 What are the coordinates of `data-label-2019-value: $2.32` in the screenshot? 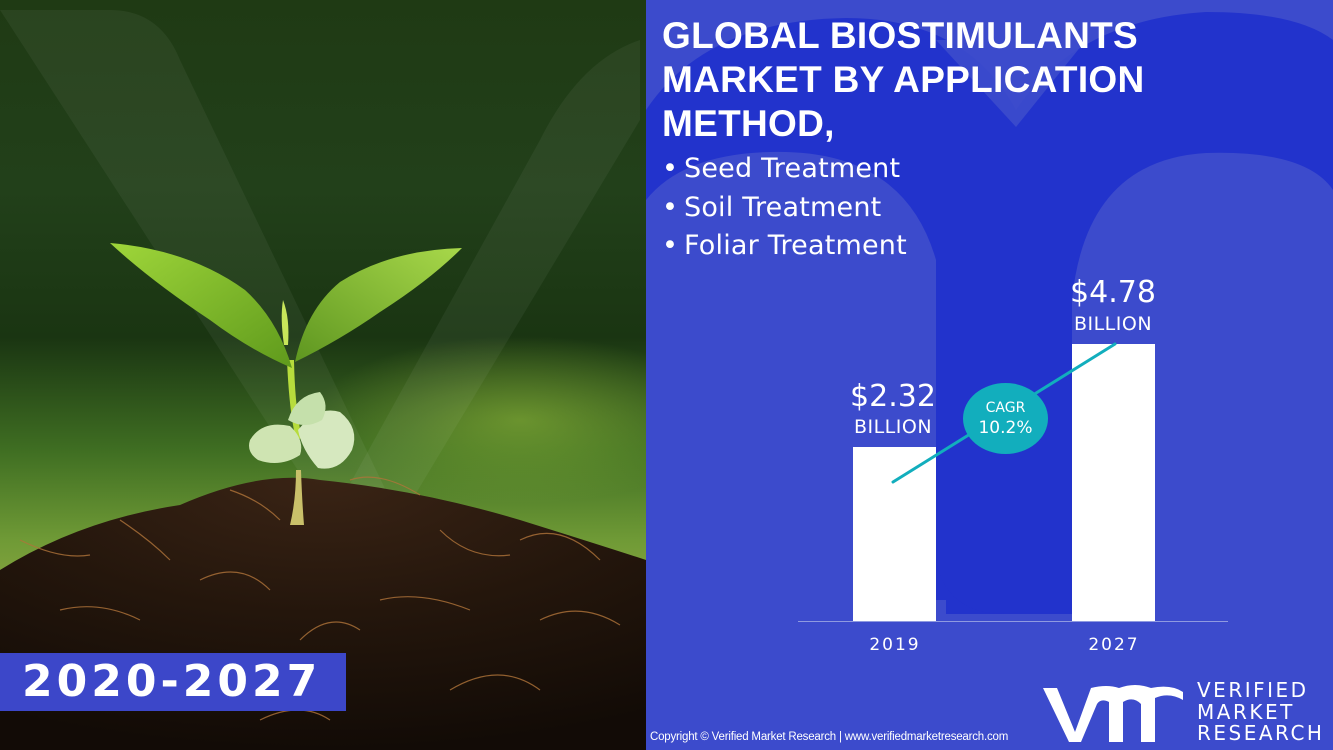 It's located at (893, 396).